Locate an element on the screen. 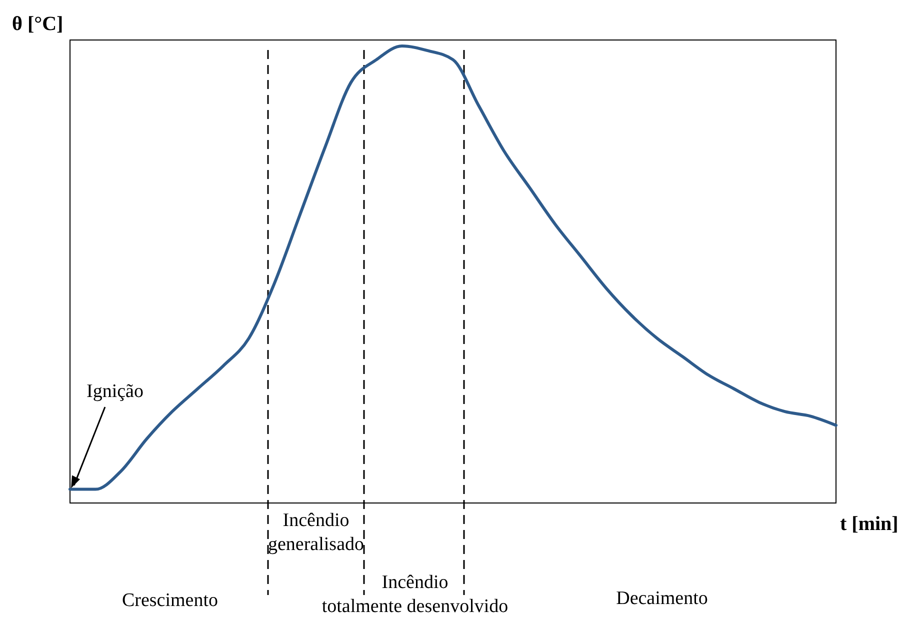 This screenshot has height=617, width=900. text: Incêndio generalisado is located at coordinates (316, 532).